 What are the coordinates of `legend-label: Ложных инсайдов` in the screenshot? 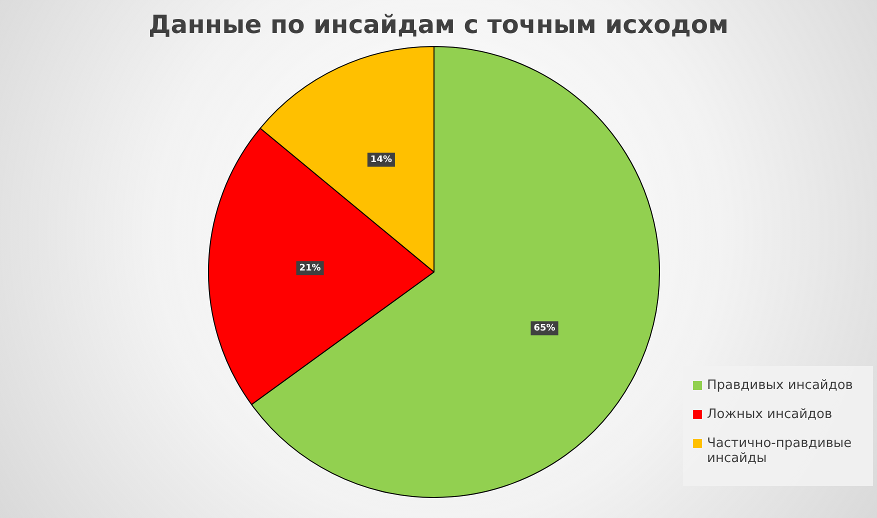 It's located at (769, 414).